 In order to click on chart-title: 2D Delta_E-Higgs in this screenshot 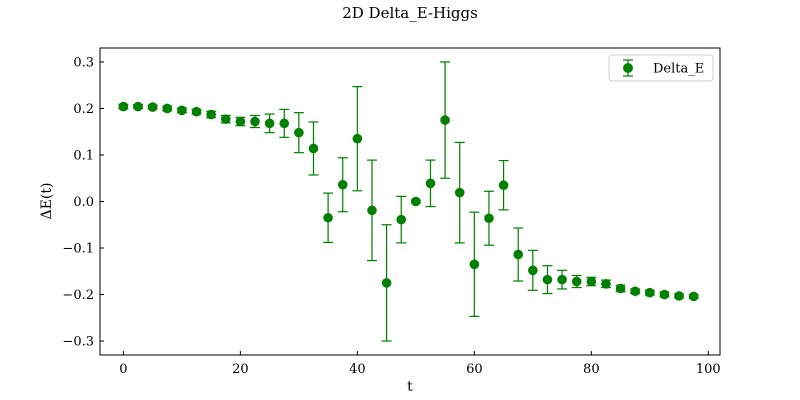, I will do `click(410, 13)`.